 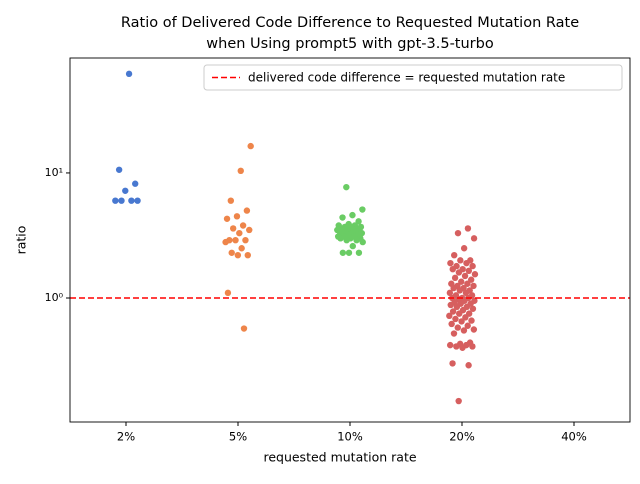 I want to click on x-tick-label: 2%, so click(x=126, y=437).